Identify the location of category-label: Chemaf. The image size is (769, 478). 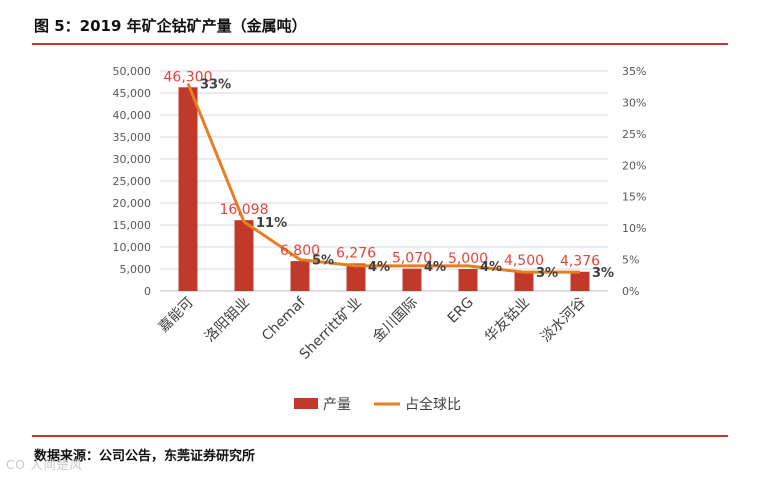
(284, 319).